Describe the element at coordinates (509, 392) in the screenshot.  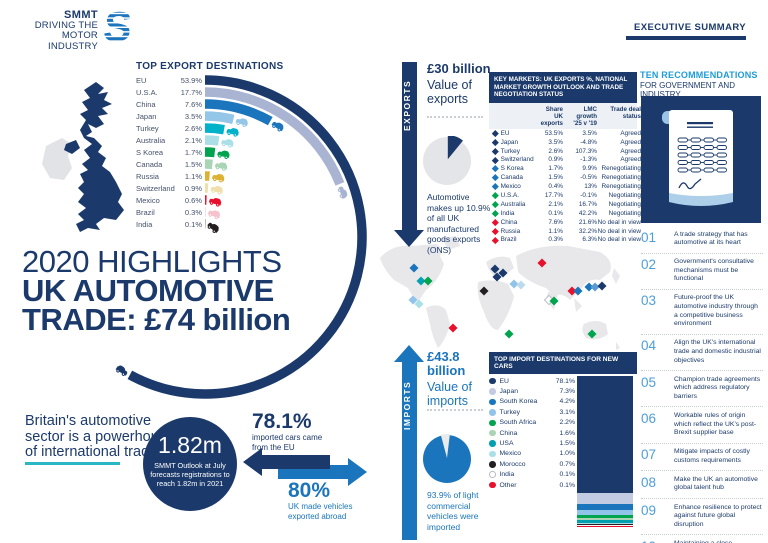
I see `import-country: Japan` at that location.